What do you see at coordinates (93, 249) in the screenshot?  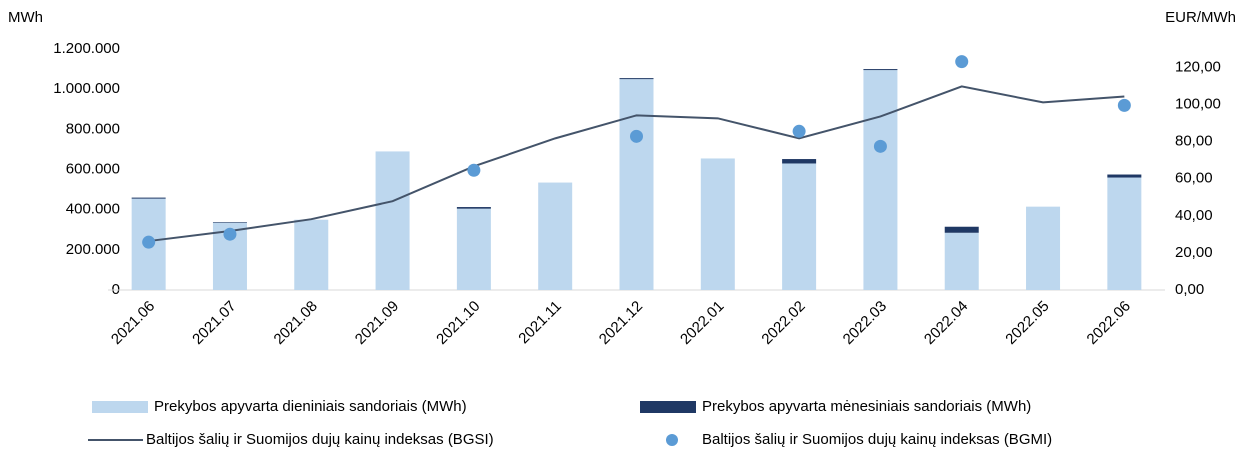 I see `y-tick-label: 200.000` at bounding box center [93, 249].